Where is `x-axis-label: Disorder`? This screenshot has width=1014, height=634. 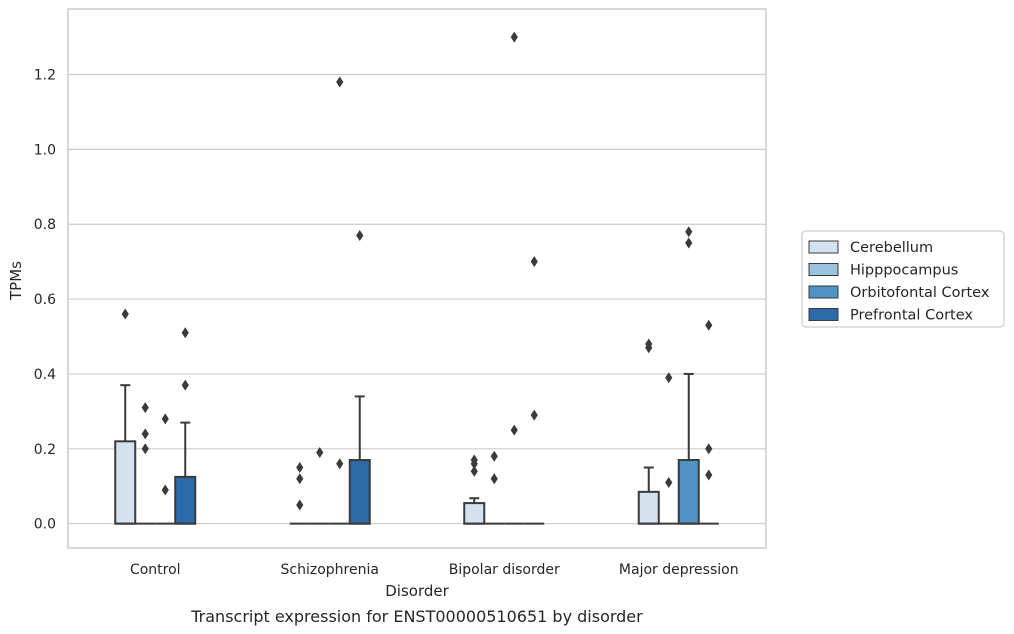
x-axis-label: Disorder is located at coordinates (417, 591).